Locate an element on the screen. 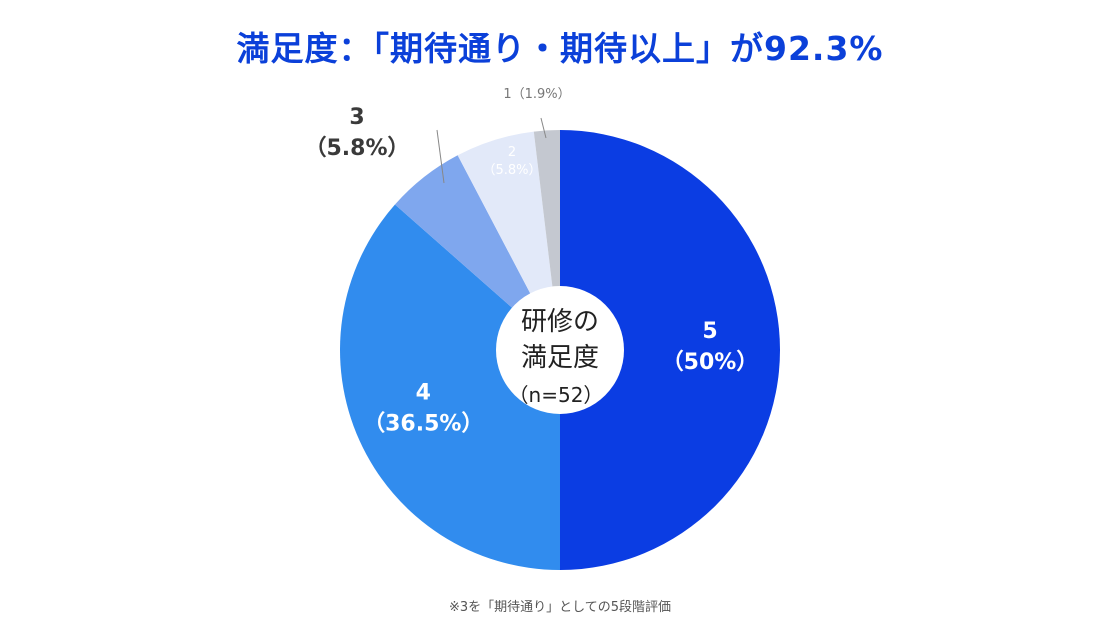 This screenshot has height=630, width=1120. slice-category-label-4: 4 is located at coordinates (423, 393).